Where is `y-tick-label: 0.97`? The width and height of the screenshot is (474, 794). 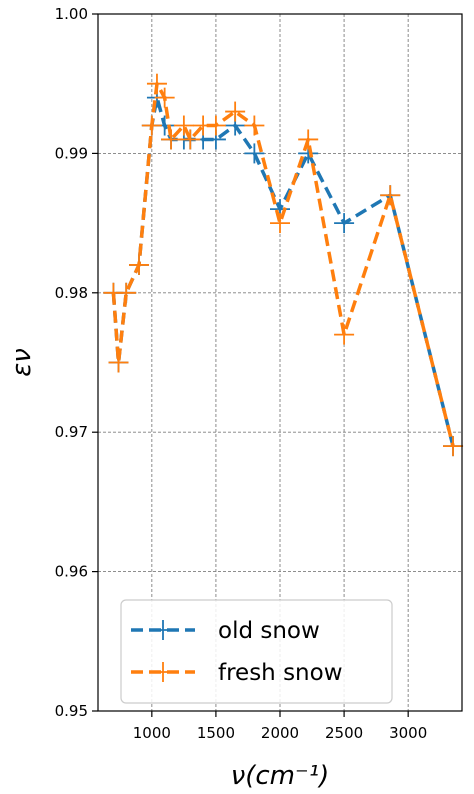
y-tick-label: 0.97 is located at coordinates (71, 432).